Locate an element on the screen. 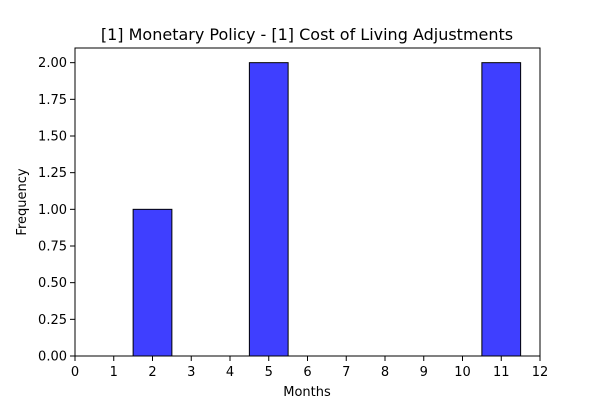 The width and height of the screenshot is (600, 404). y-tick-label: 1.50 is located at coordinates (52, 137).